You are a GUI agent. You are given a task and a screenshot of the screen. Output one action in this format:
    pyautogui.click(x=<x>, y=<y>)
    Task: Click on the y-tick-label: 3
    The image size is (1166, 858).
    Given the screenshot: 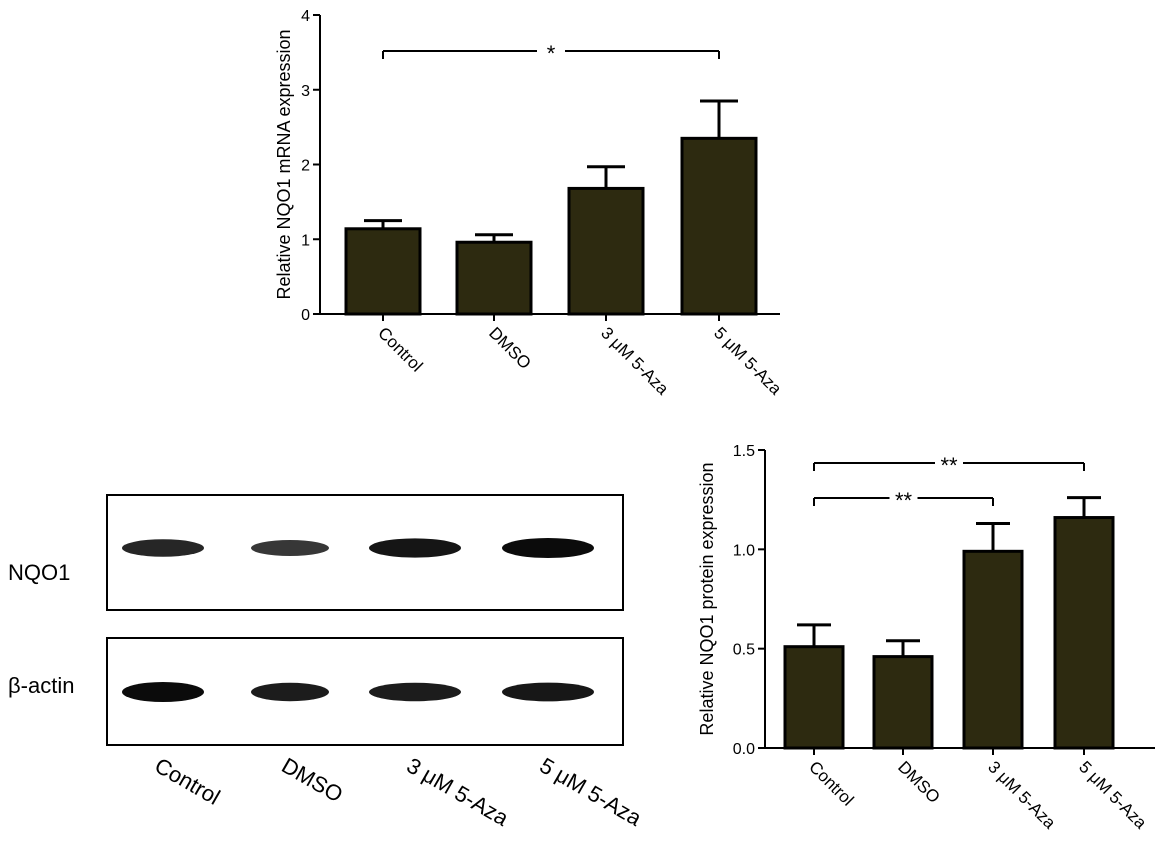 What is the action you would take?
    pyautogui.click(x=305, y=91)
    